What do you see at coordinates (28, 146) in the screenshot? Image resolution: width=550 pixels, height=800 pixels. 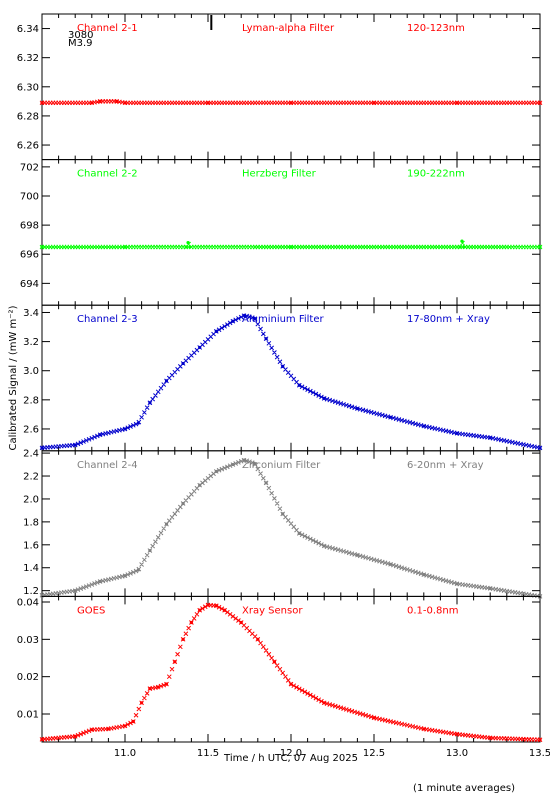 I see `y-tick-label: 6.26` at bounding box center [28, 146].